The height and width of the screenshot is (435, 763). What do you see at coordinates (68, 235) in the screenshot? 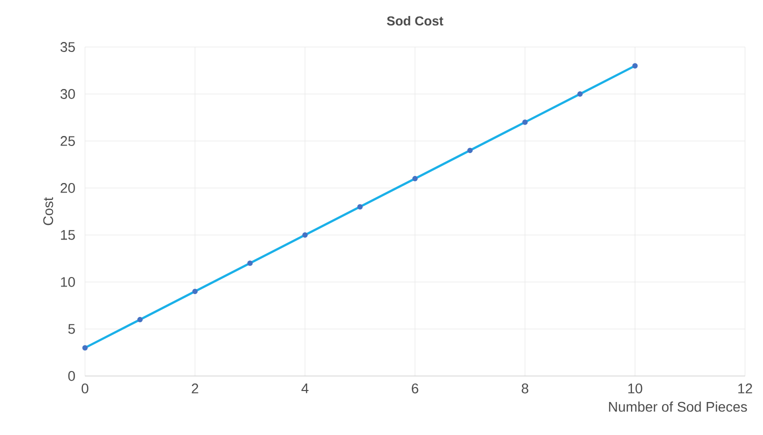
I see `y-tick-label: 15` at bounding box center [68, 235].